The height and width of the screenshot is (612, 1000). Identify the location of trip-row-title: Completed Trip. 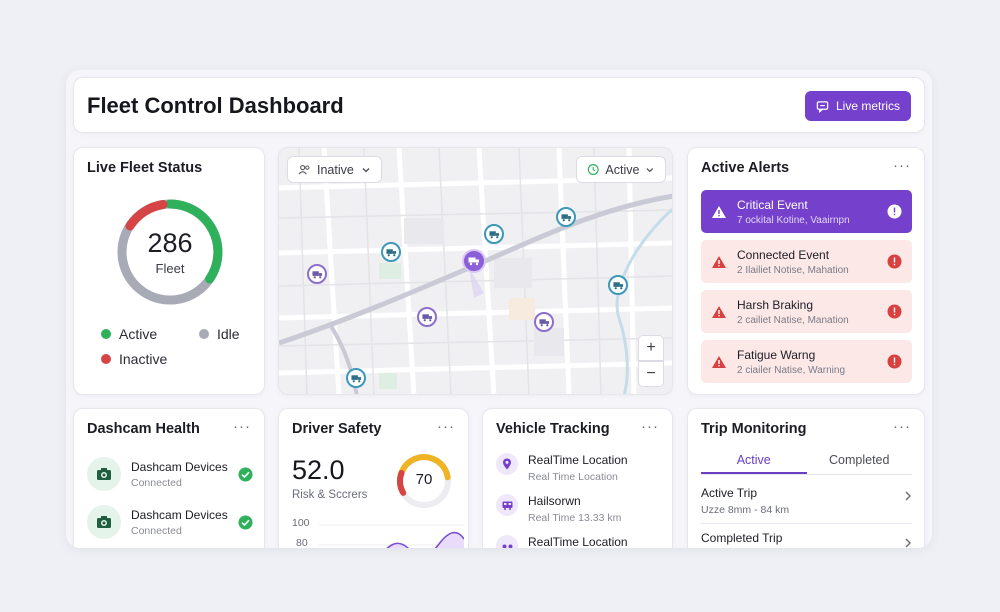
(742, 538).